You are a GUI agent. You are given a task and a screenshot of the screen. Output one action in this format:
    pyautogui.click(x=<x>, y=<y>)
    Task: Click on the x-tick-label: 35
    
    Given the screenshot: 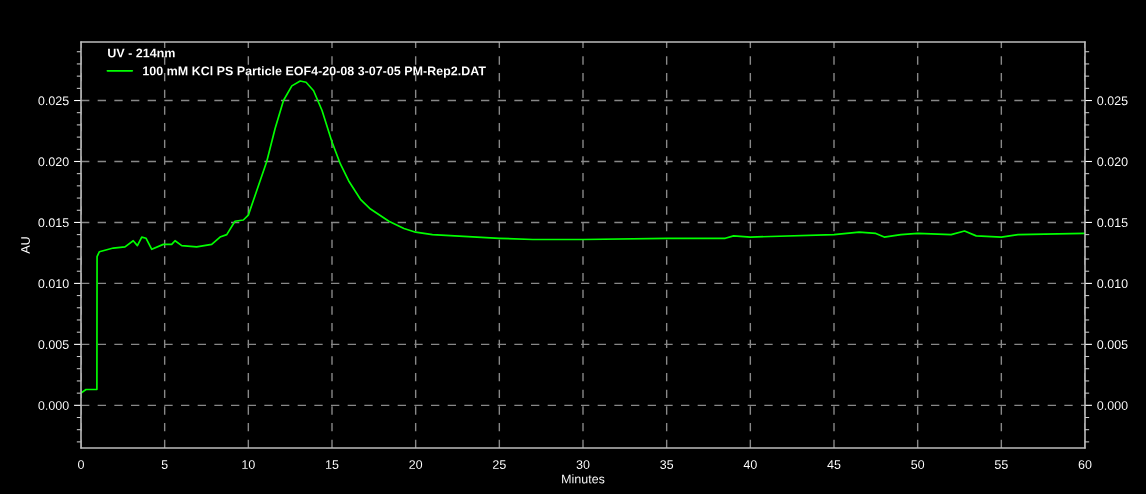 What is the action you would take?
    pyautogui.click(x=667, y=464)
    